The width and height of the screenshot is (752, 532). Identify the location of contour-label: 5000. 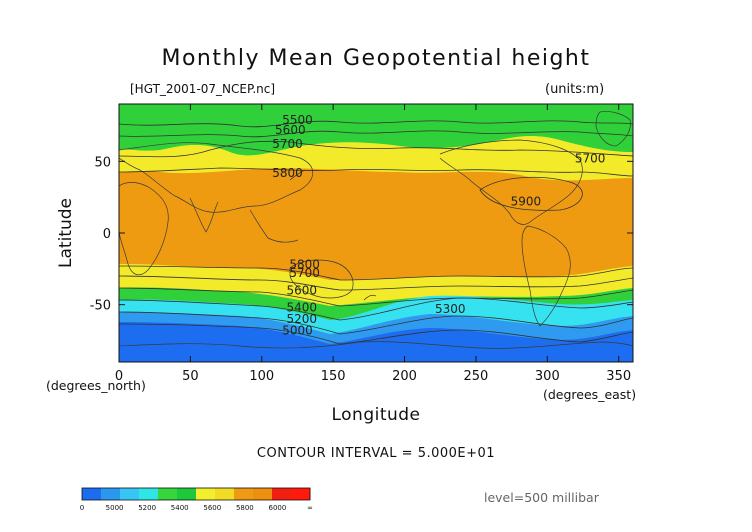
(297, 330).